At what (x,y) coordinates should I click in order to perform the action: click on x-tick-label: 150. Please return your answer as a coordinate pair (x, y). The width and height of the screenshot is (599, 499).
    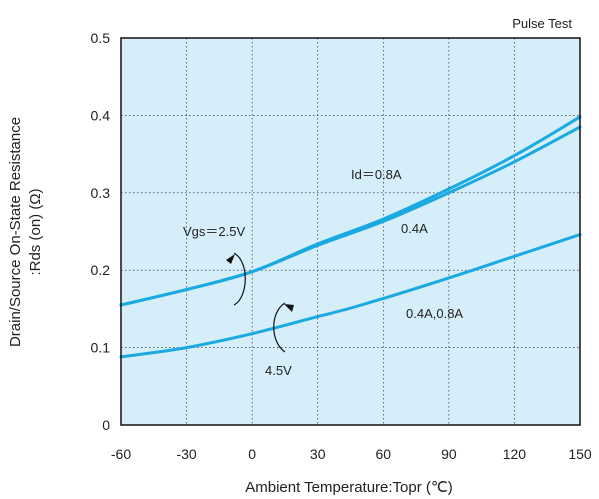
    Looking at the image, I should click on (580, 454).